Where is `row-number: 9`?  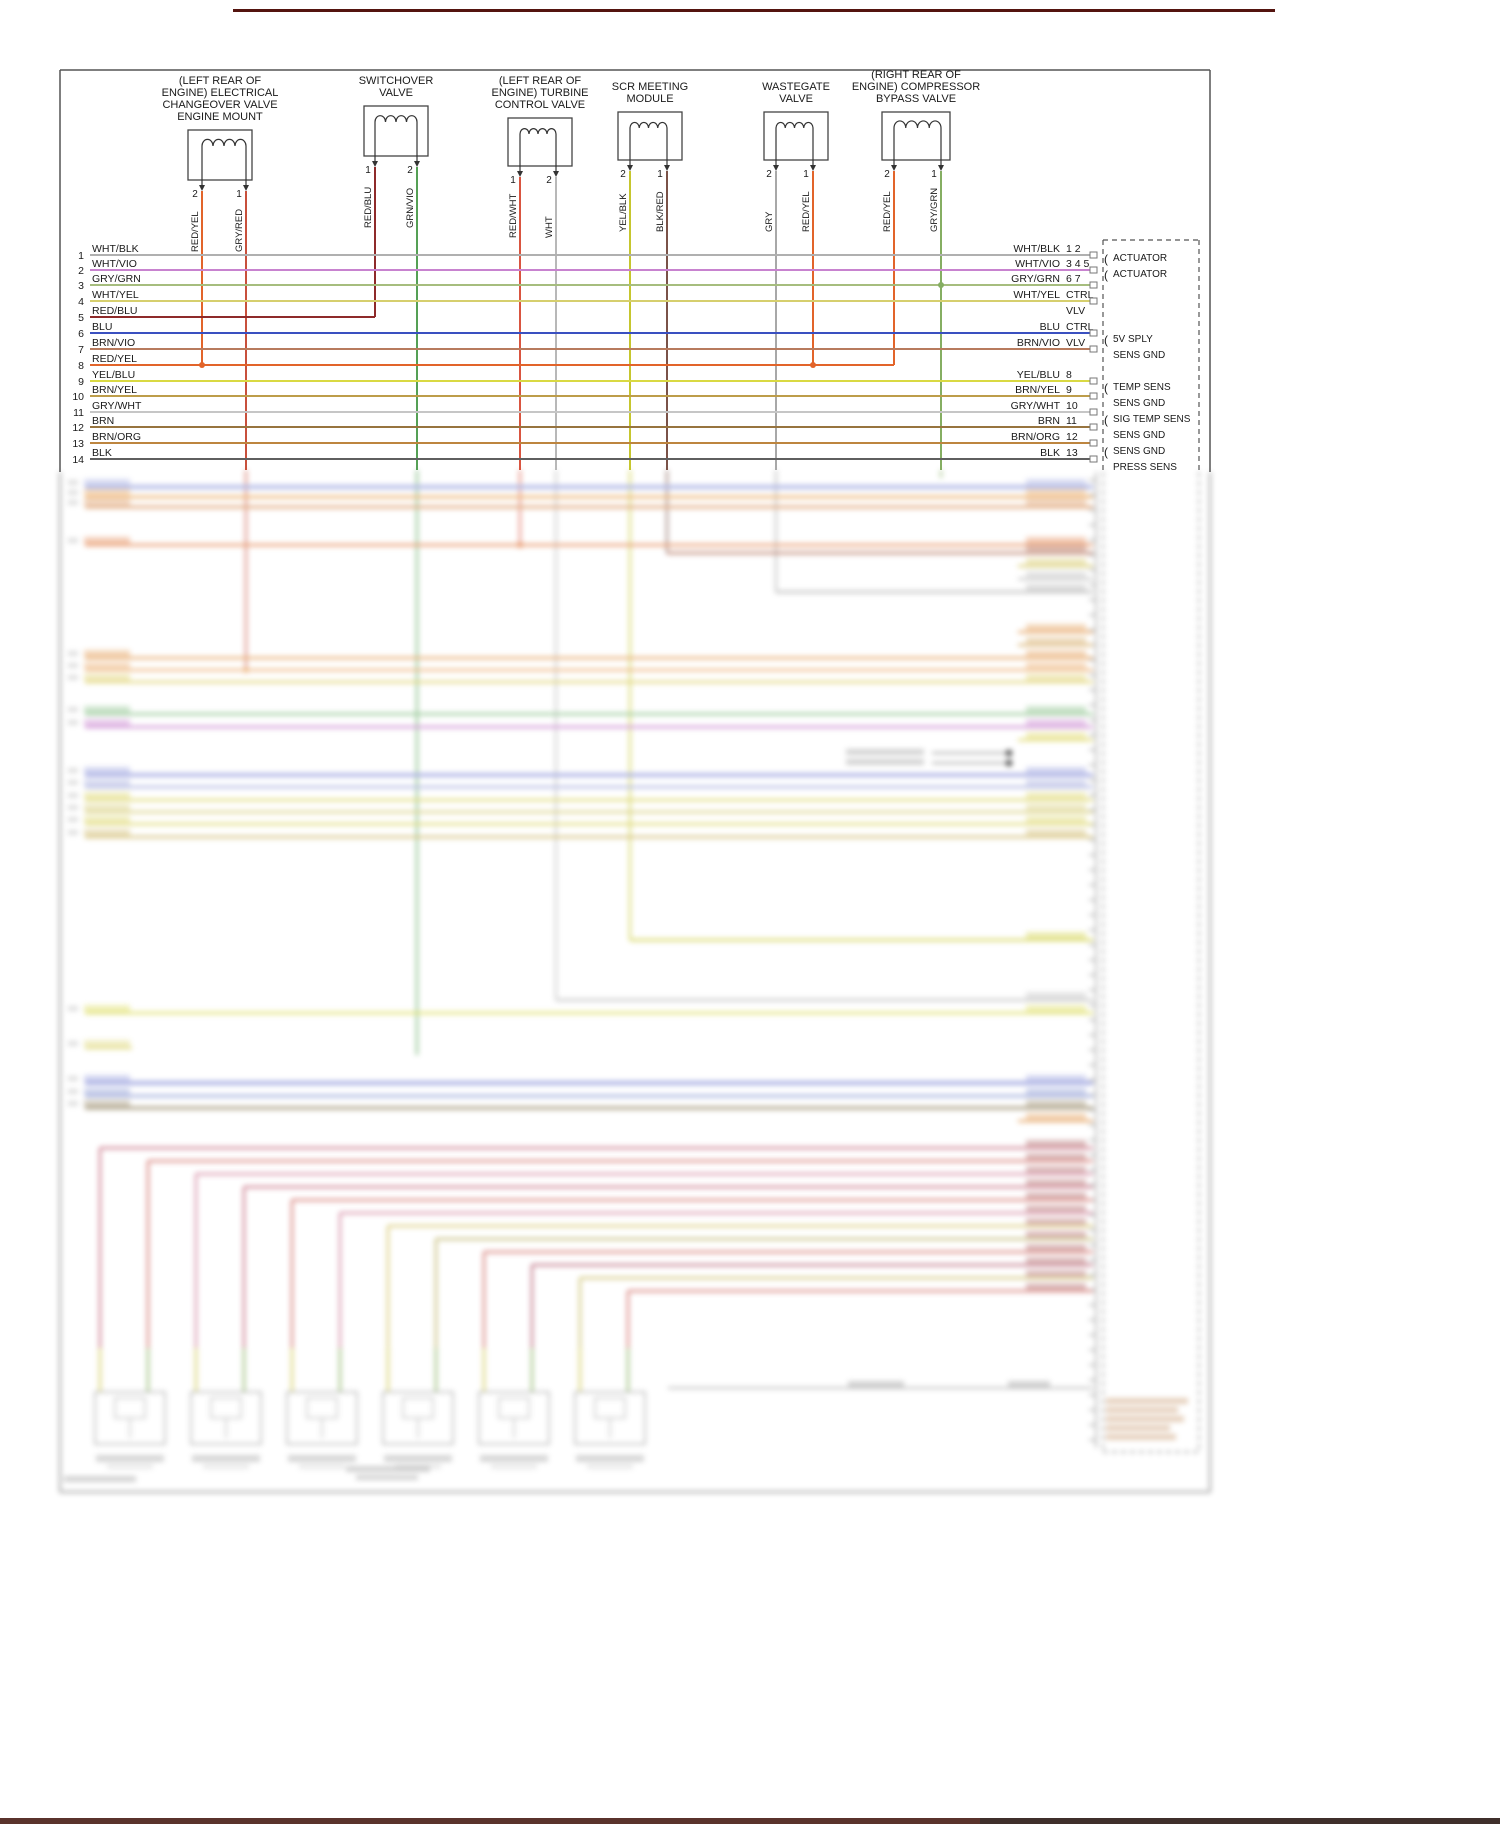 row-number: 9 is located at coordinates (81, 382).